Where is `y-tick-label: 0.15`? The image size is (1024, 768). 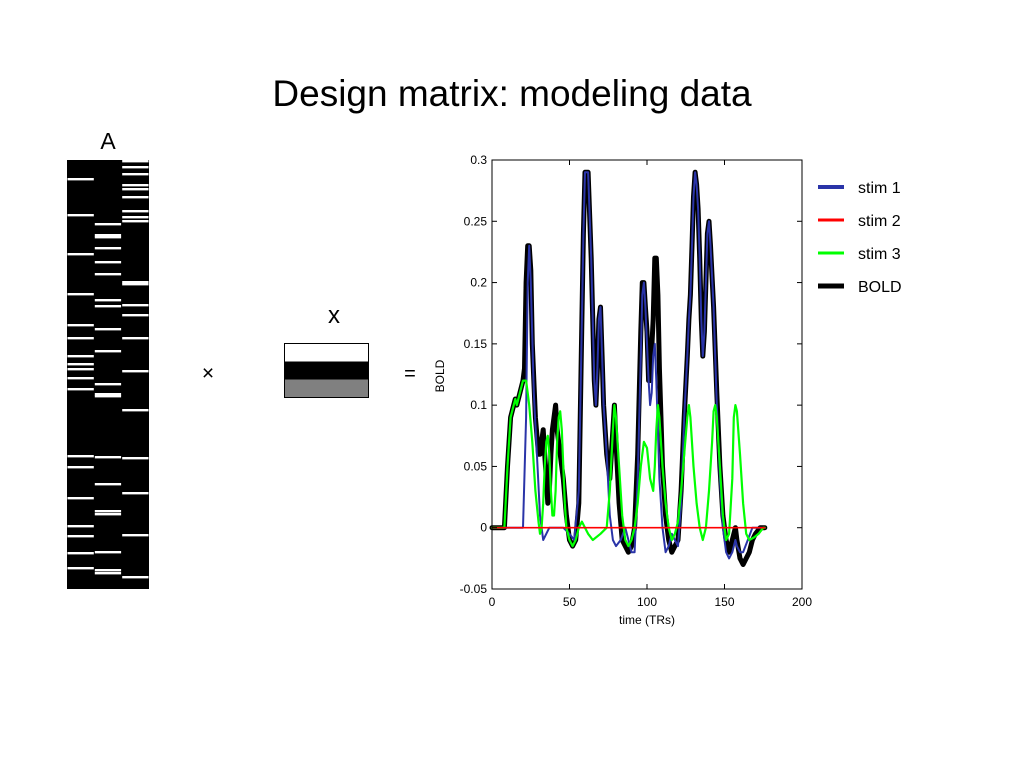 y-tick-label: 0.15 is located at coordinates (476, 344).